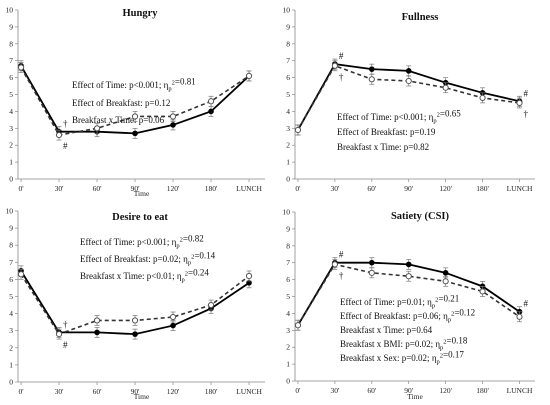 The height and width of the screenshot is (405, 550). I want to click on stats-annotation: Breakfast x Time: p<0.01; ηp2=0.24, so click(144, 276).